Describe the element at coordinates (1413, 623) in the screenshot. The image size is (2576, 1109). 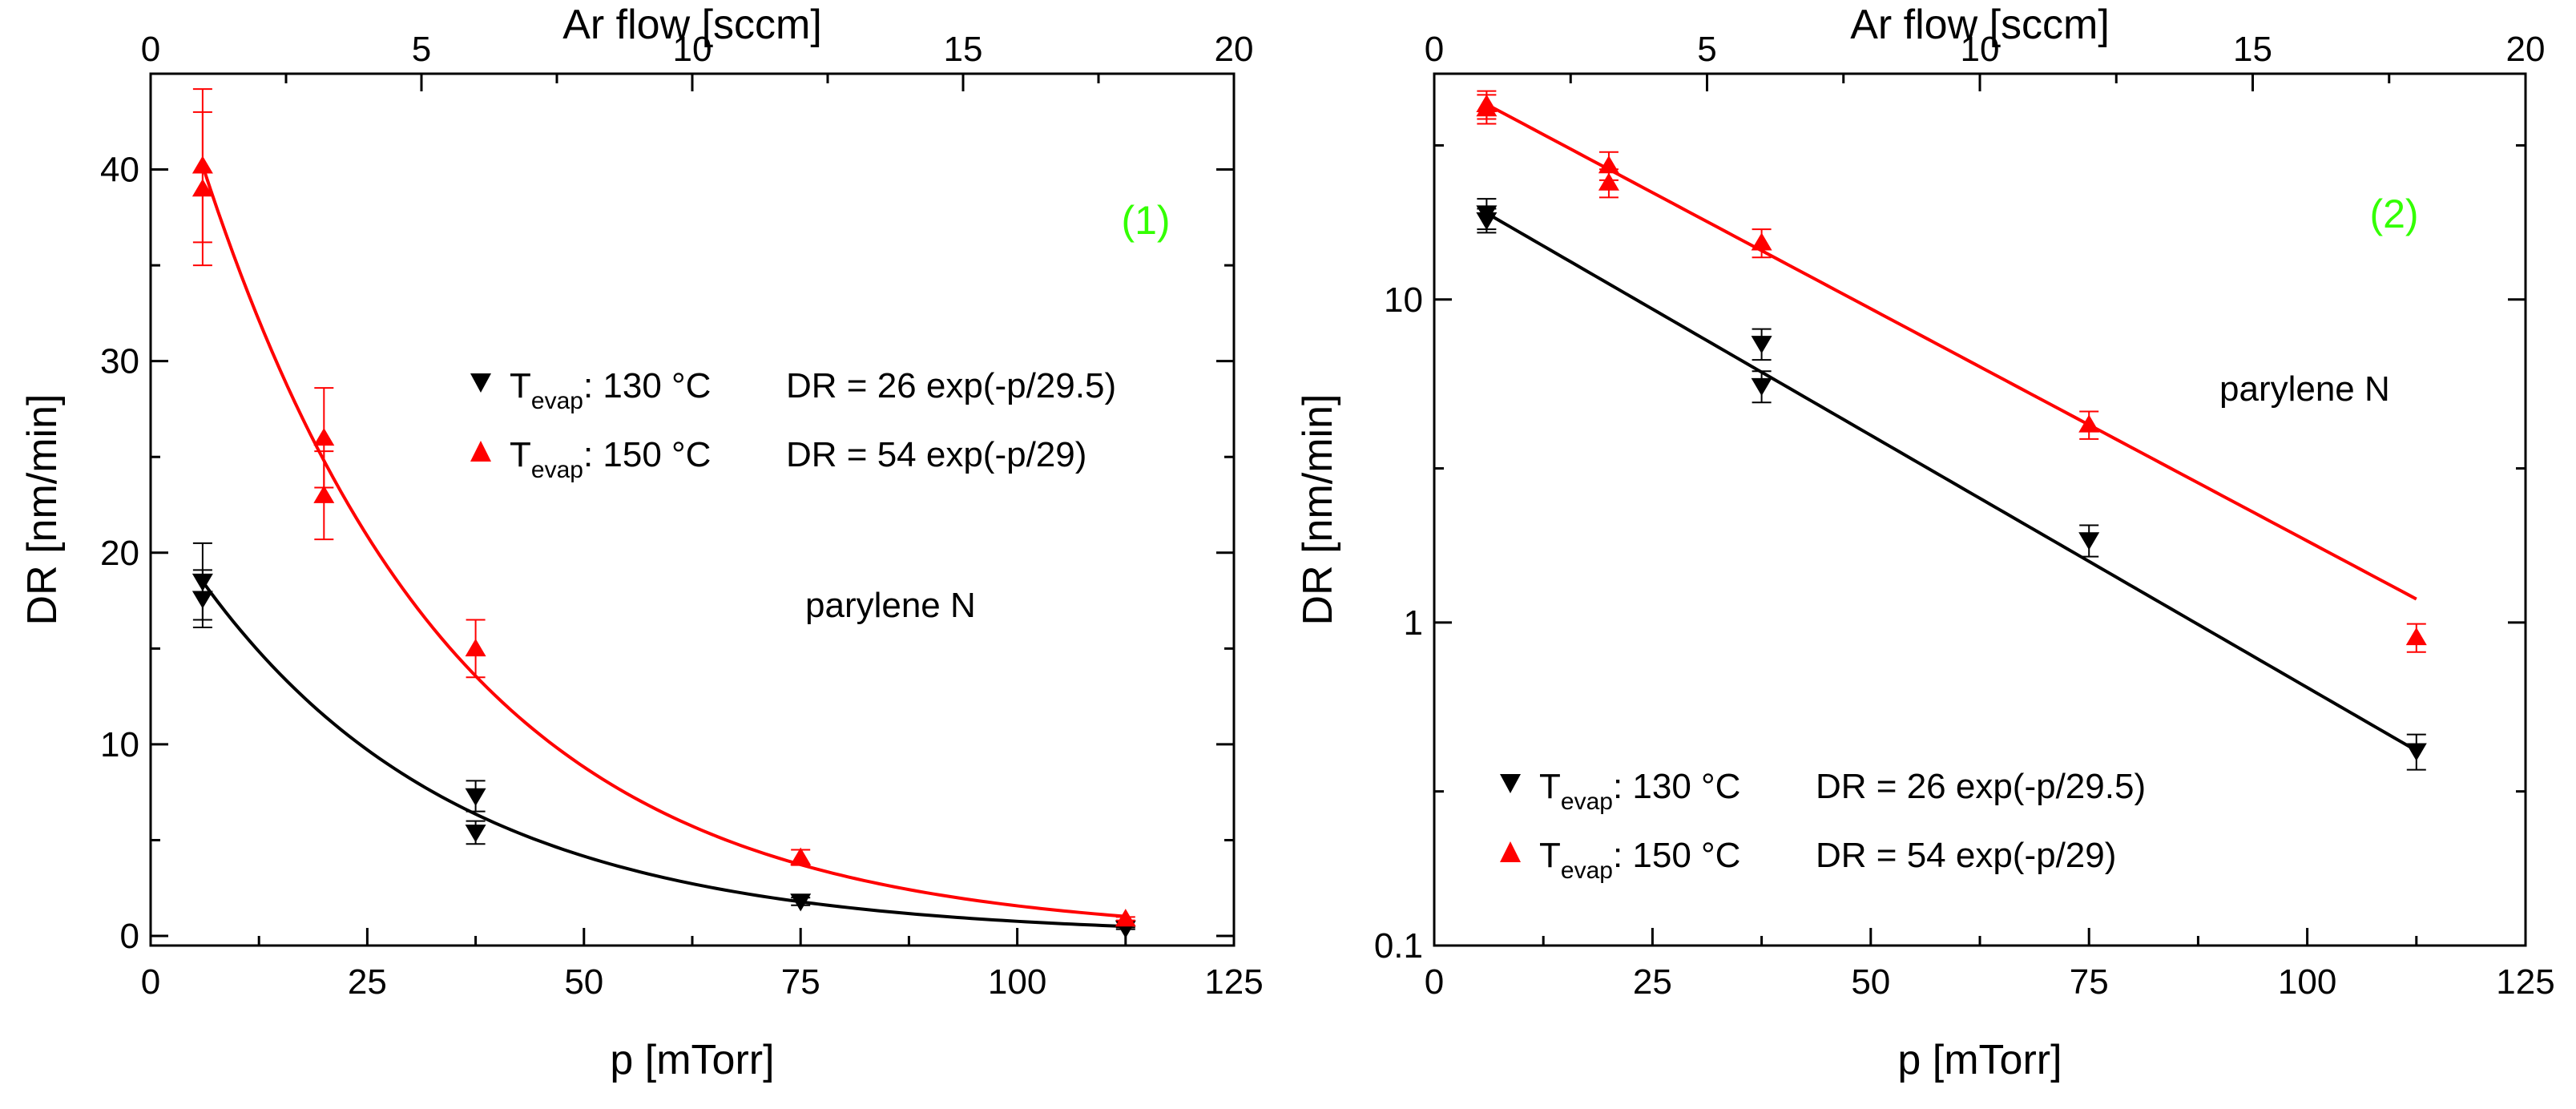
I see `y-tick-label: 1` at that location.